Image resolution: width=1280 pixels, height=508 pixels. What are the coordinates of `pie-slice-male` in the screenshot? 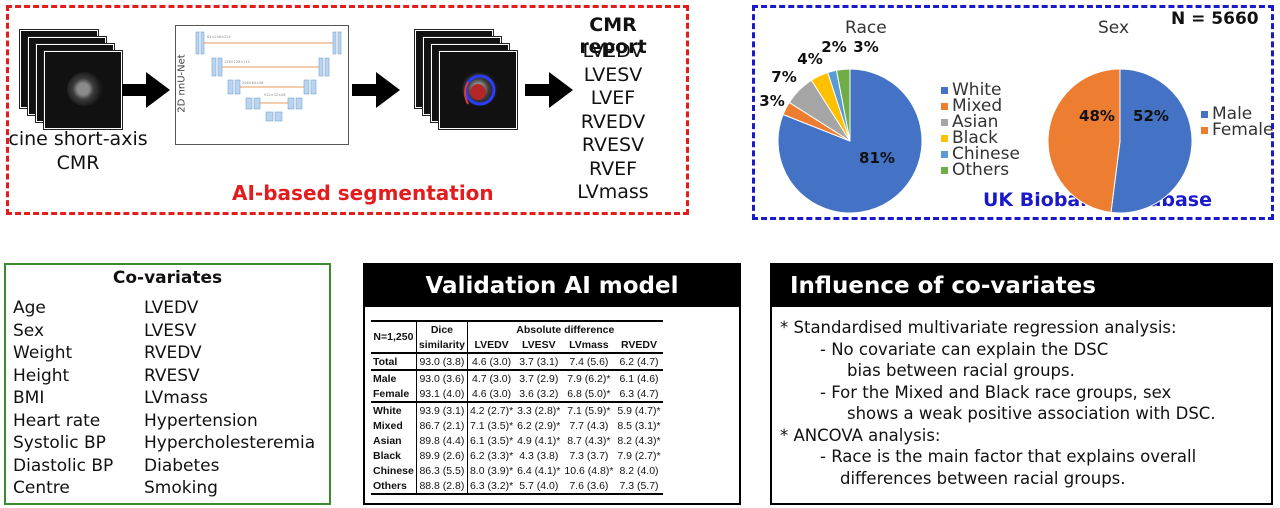 It's located at (1151, 141).